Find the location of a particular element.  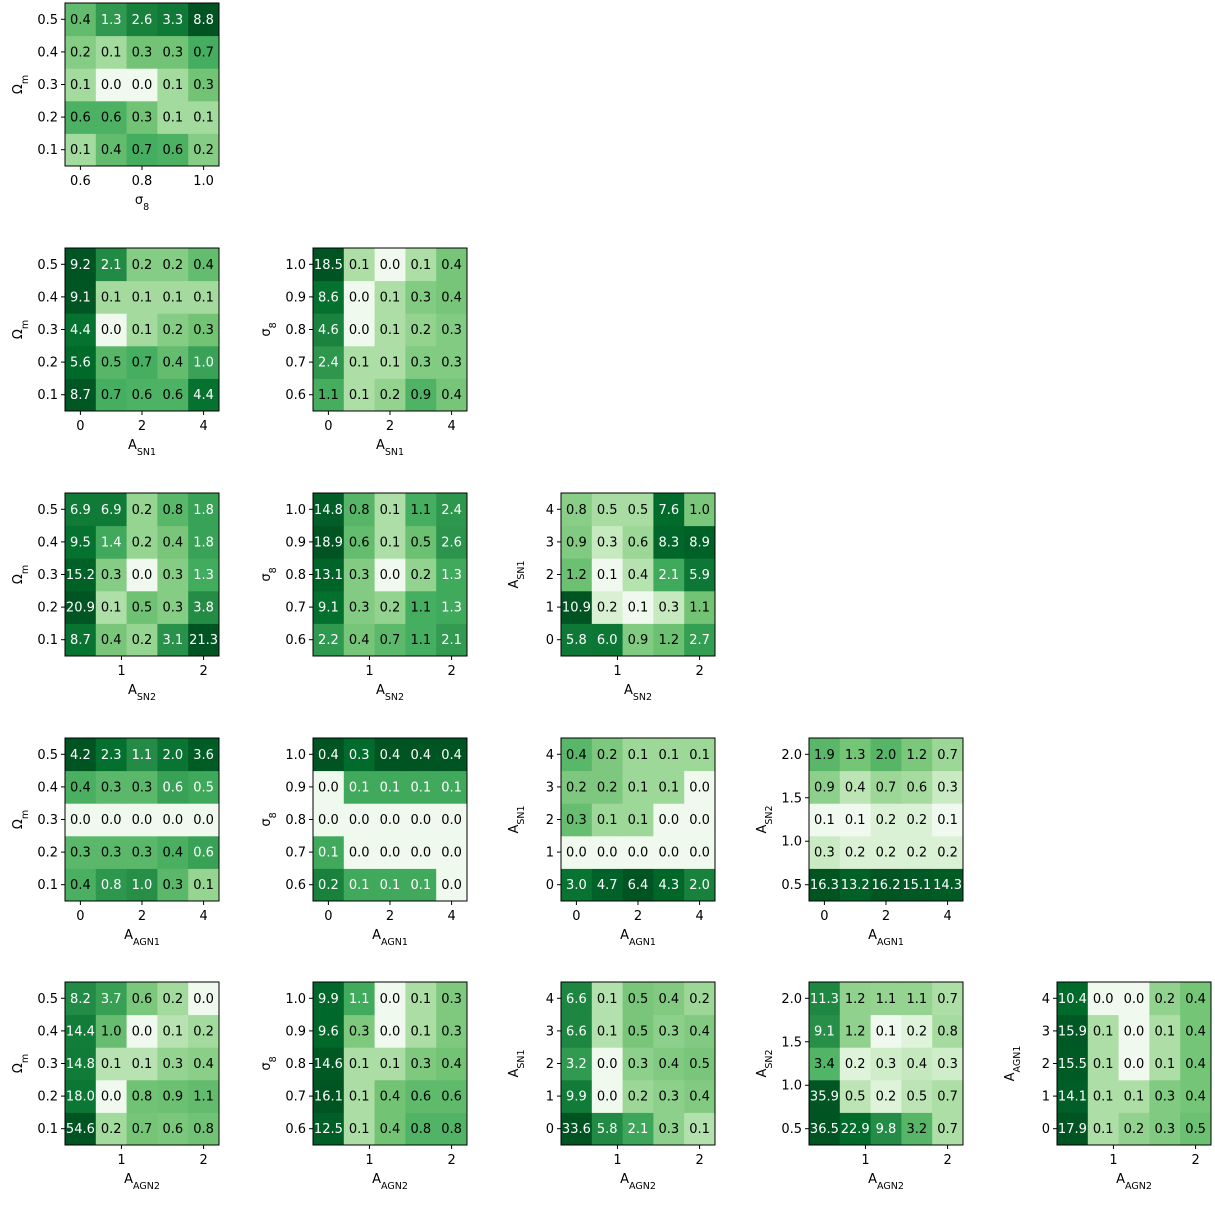

y-axis-label: ASN1 is located at coordinates (517, 819).